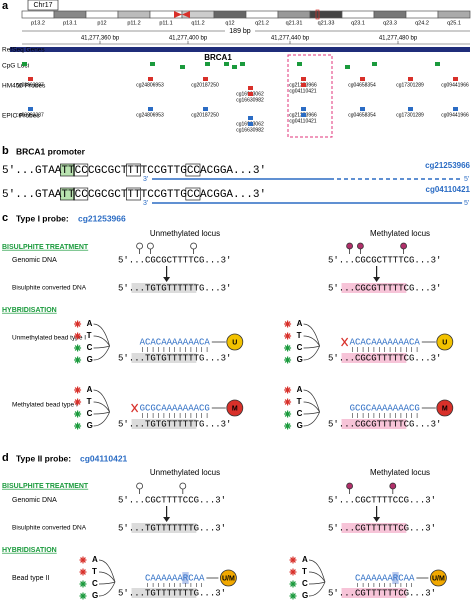  I want to click on sequence: 5'...TGTGTTTTTTG...3', so click(174, 288).